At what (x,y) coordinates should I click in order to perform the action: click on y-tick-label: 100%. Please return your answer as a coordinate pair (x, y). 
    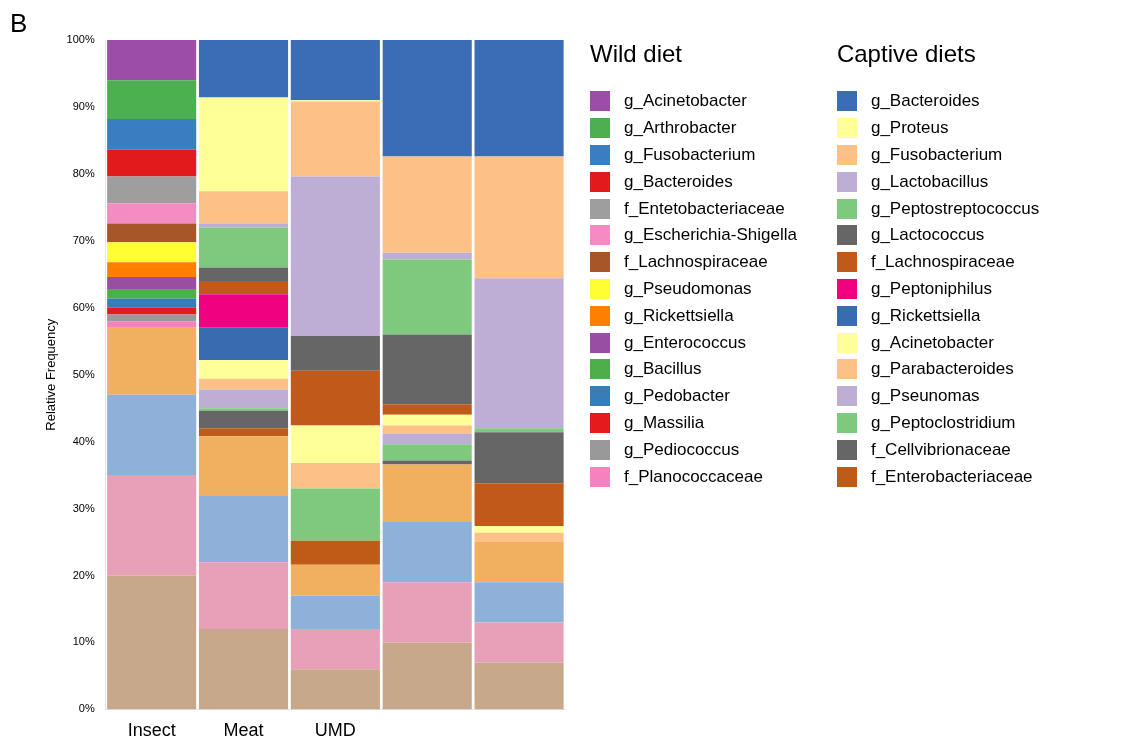
    Looking at the image, I should click on (80, 39).